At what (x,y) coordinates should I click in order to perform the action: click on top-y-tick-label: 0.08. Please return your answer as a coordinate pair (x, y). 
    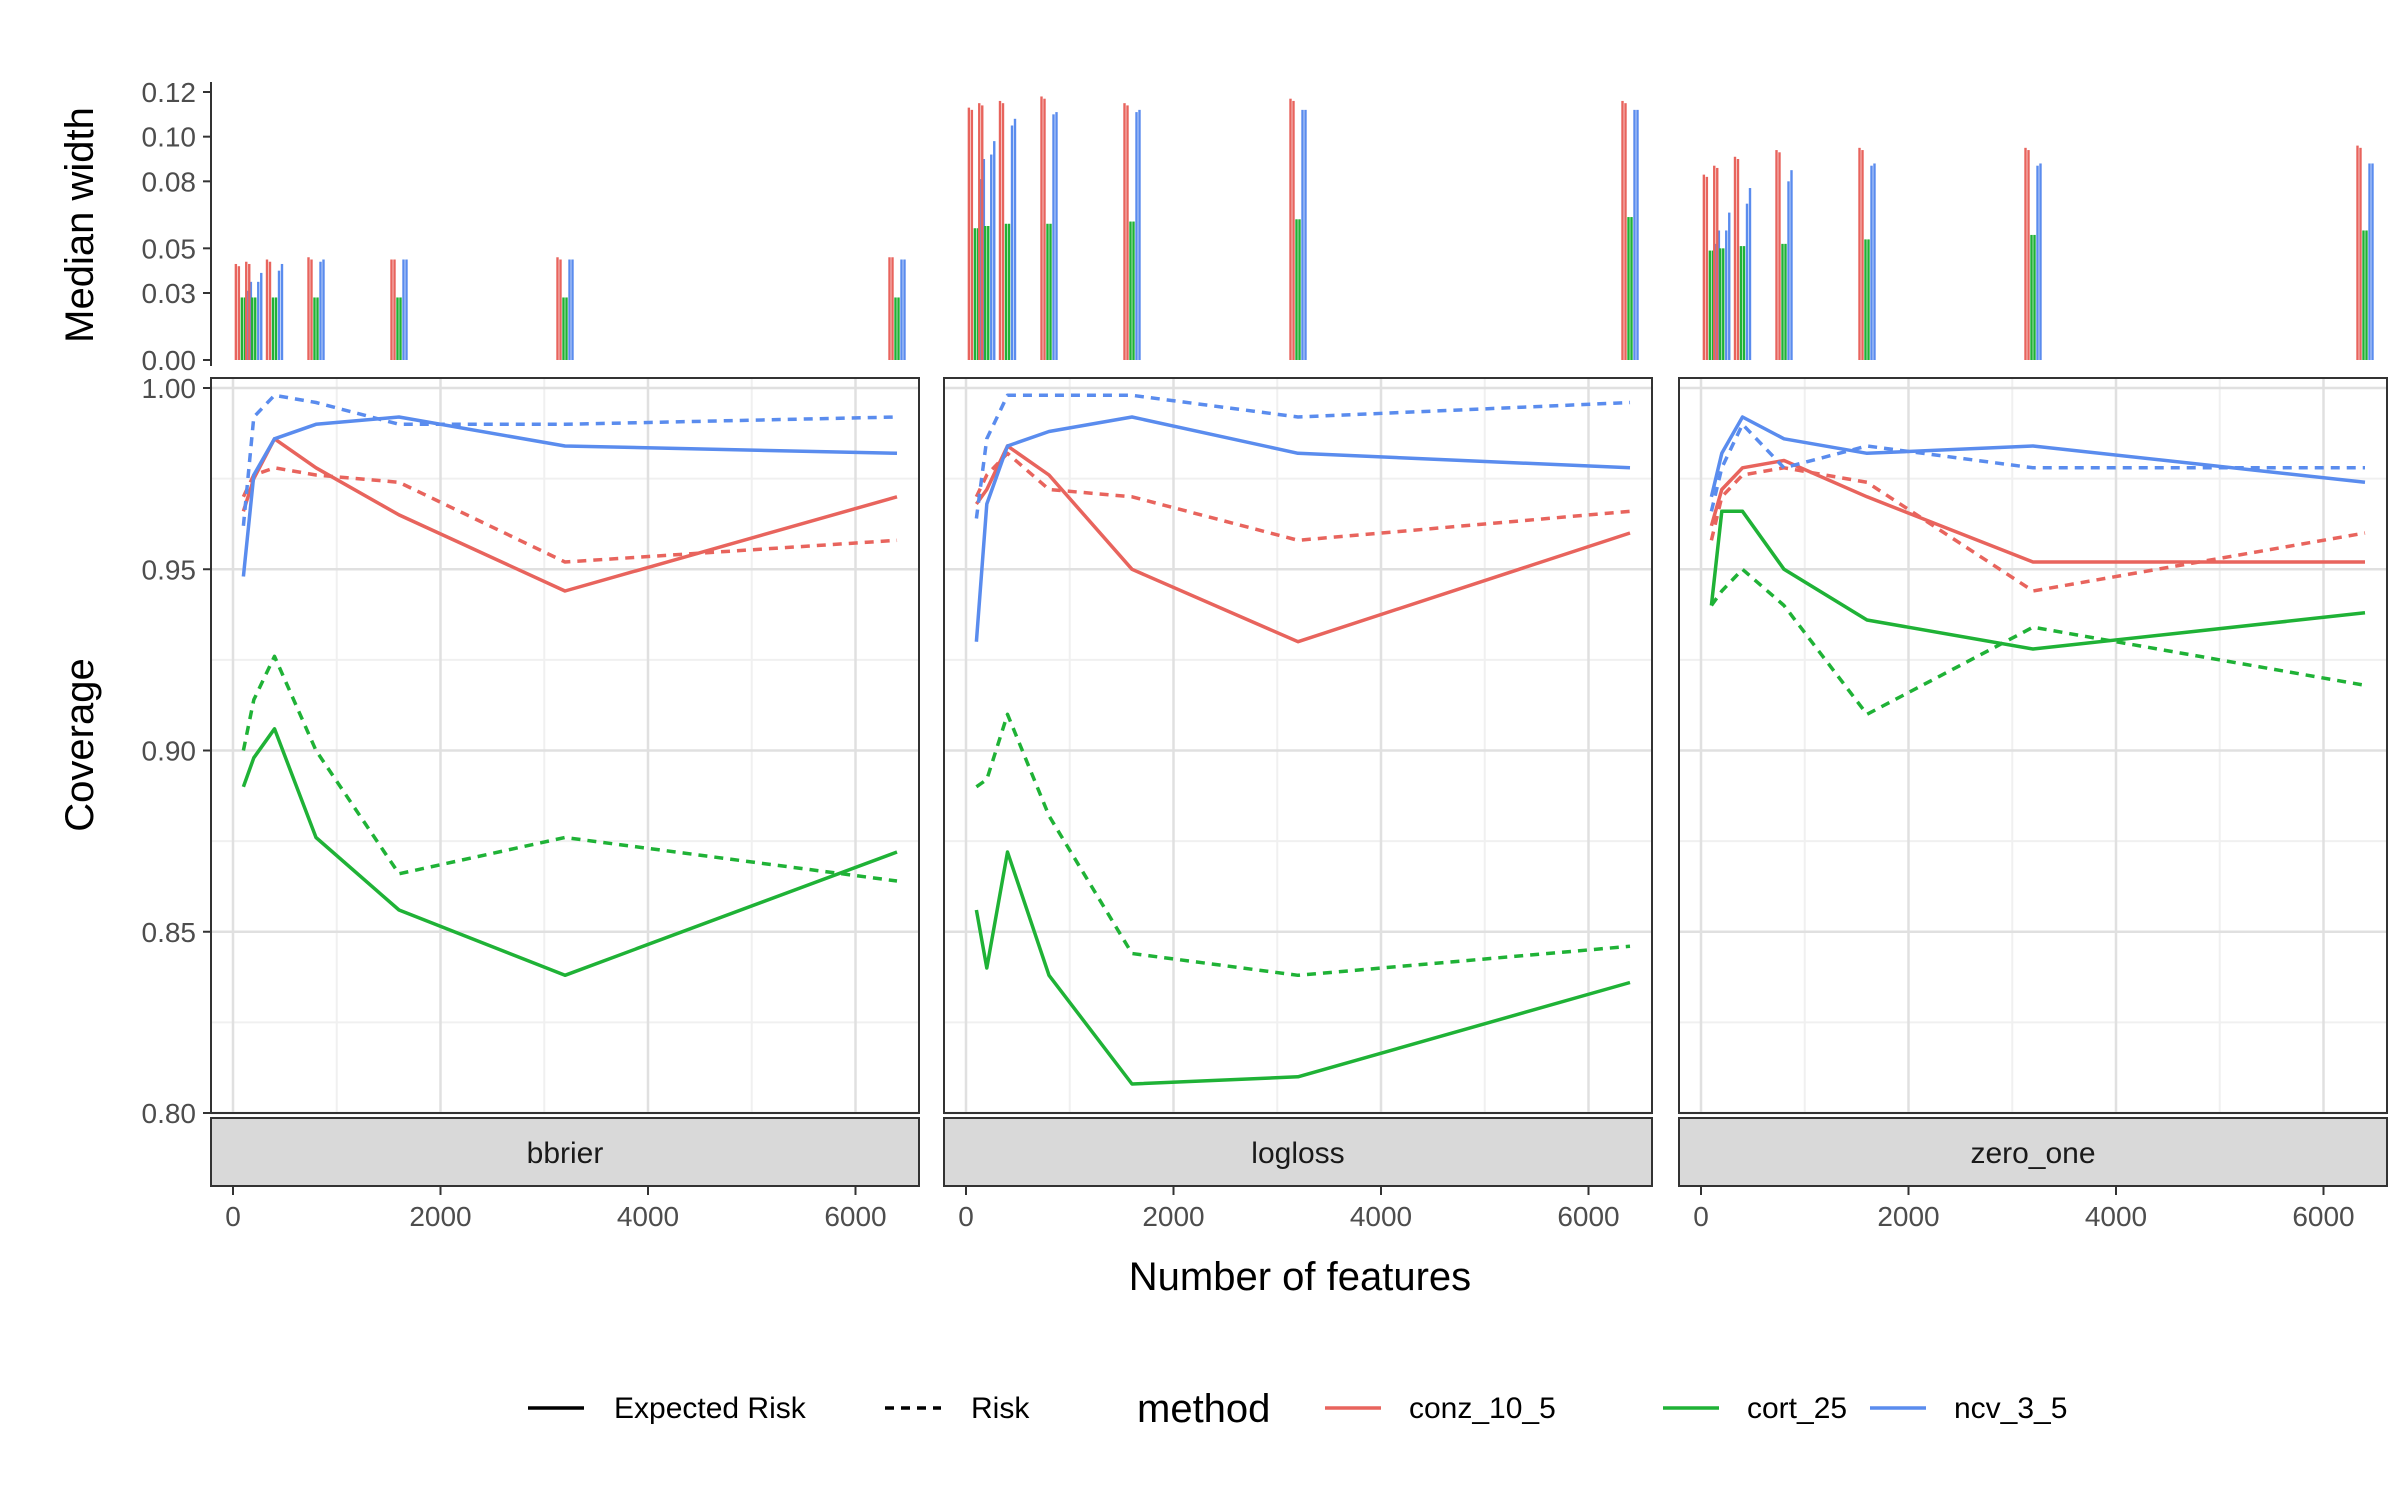
    Looking at the image, I should click on (169, 181).